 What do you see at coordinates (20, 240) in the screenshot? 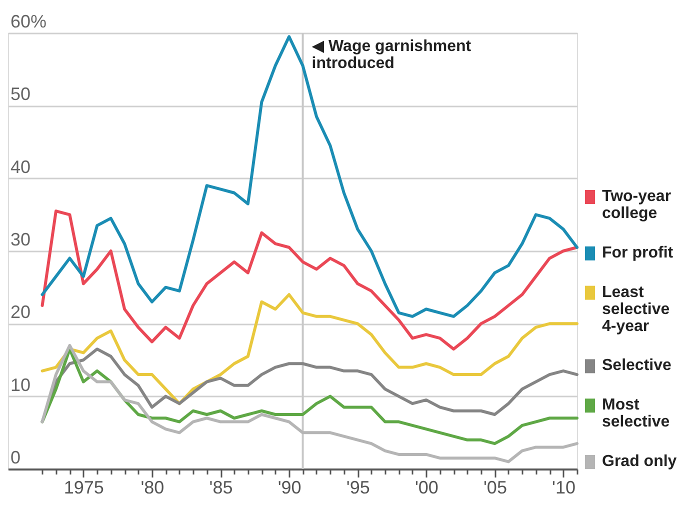
I see `y-tick-label: 30` at bounding box center [20, 240].